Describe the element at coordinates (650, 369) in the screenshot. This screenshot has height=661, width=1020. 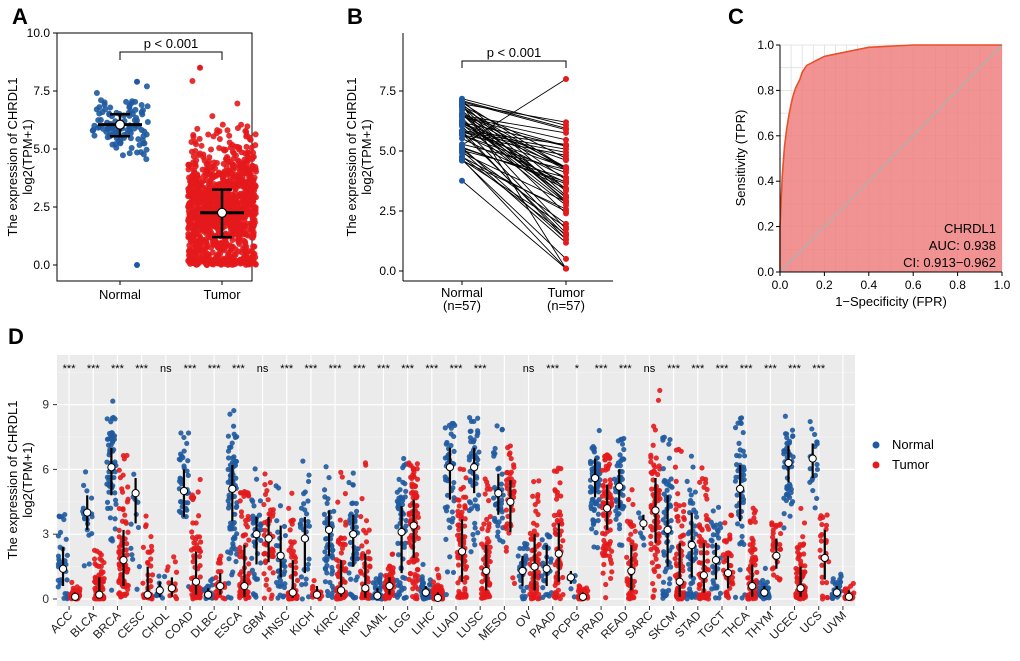
I see `panel-d-significance: ns` at that location.